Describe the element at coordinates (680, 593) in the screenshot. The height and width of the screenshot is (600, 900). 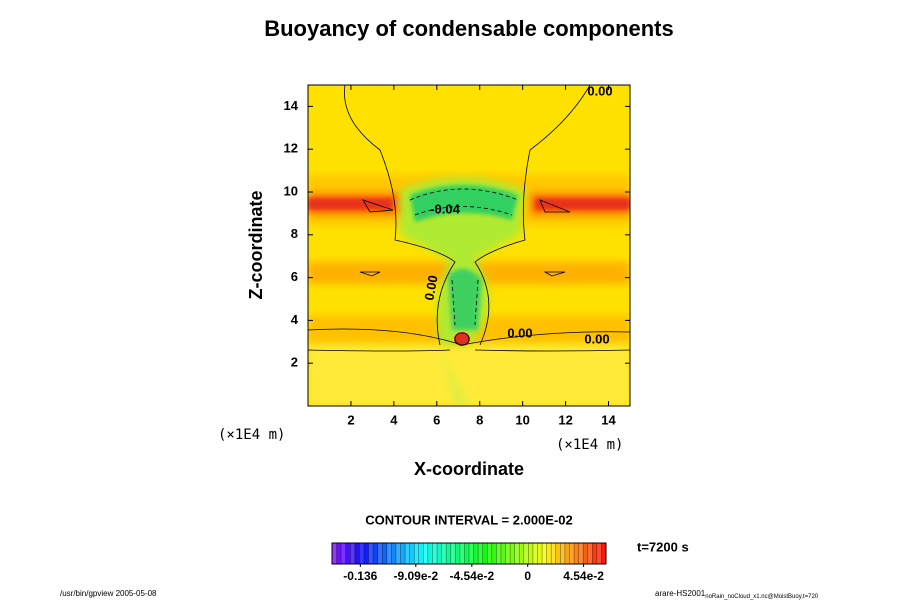
I see `footer-right-main: arare-HS2001` at that location.